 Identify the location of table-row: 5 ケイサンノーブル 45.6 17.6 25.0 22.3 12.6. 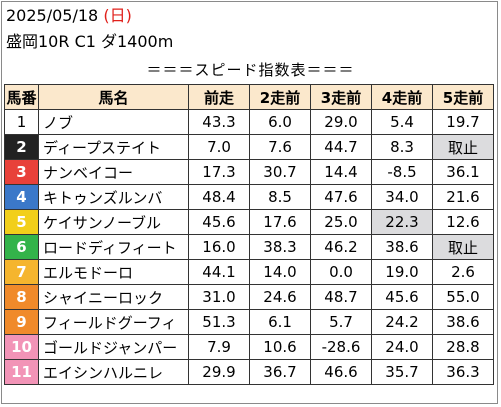
(249, 222).